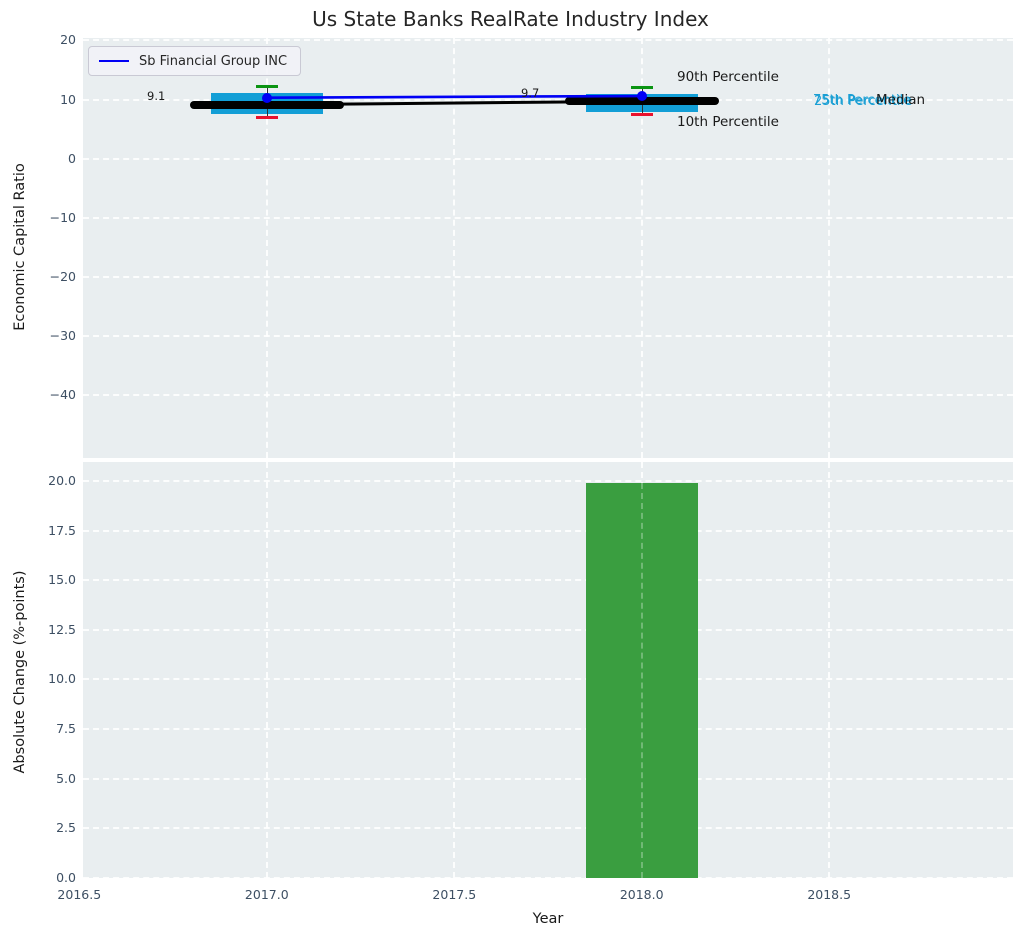  Describe the element at coordinates (548, 919) in the screenshot. I see `x-axis-label: Year` at that location.